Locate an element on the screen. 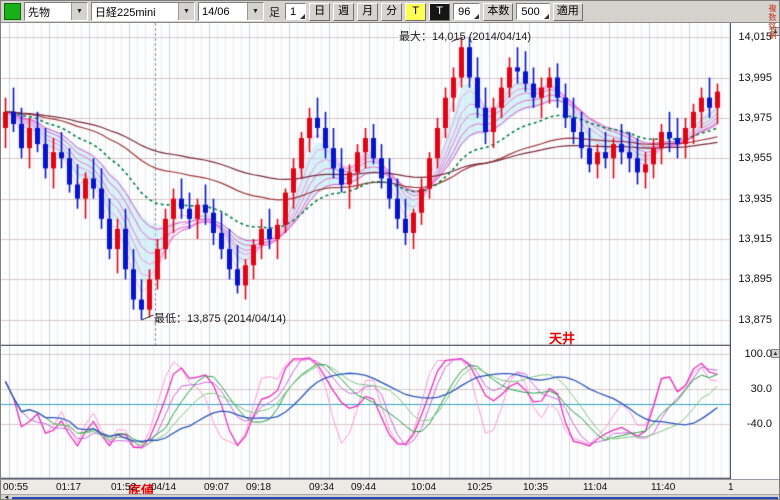  period-minute-button: 分 is located at coordinates (392, 11).